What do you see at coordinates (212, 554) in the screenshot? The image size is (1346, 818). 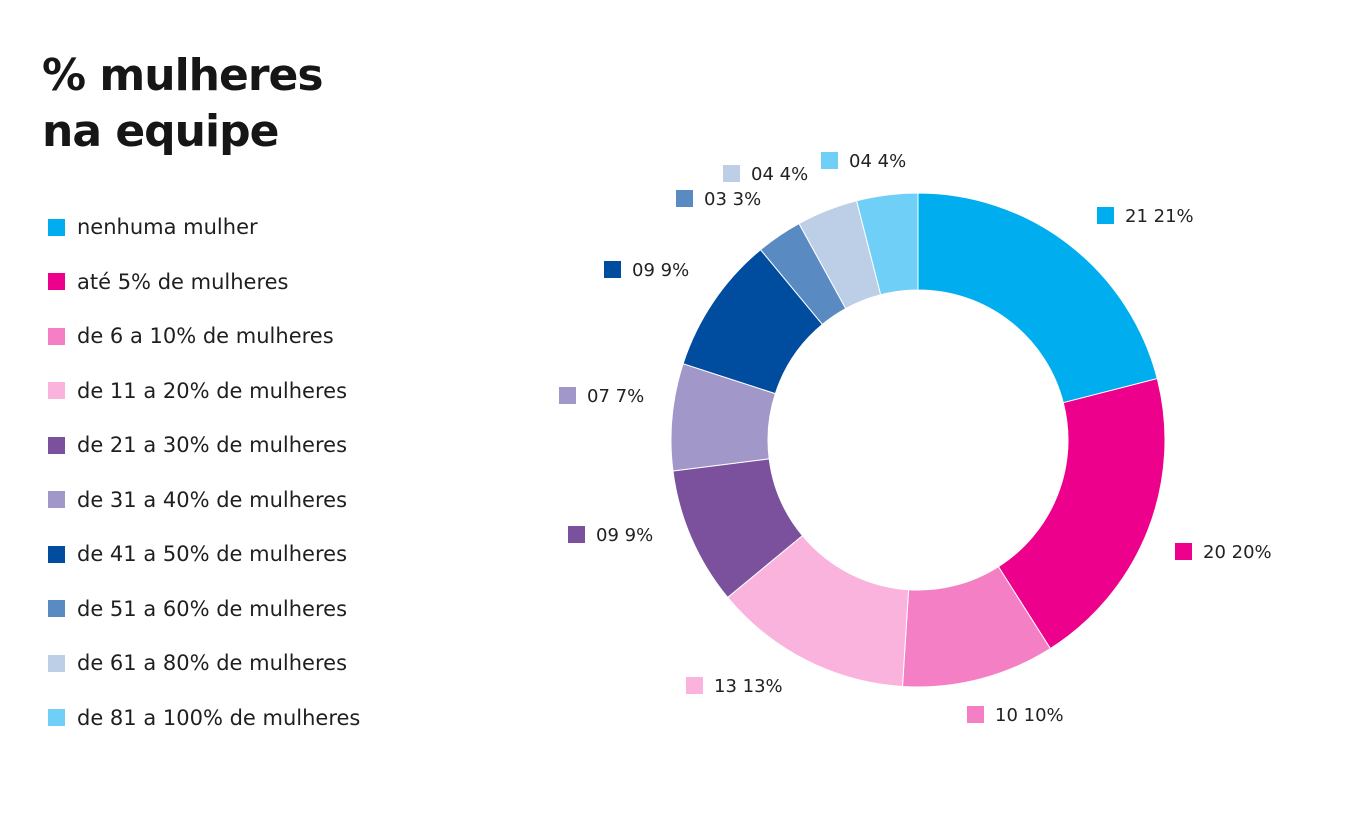 I see `legend-label: de 41 a 50% de mulheres` at bounding box center [212, 554].